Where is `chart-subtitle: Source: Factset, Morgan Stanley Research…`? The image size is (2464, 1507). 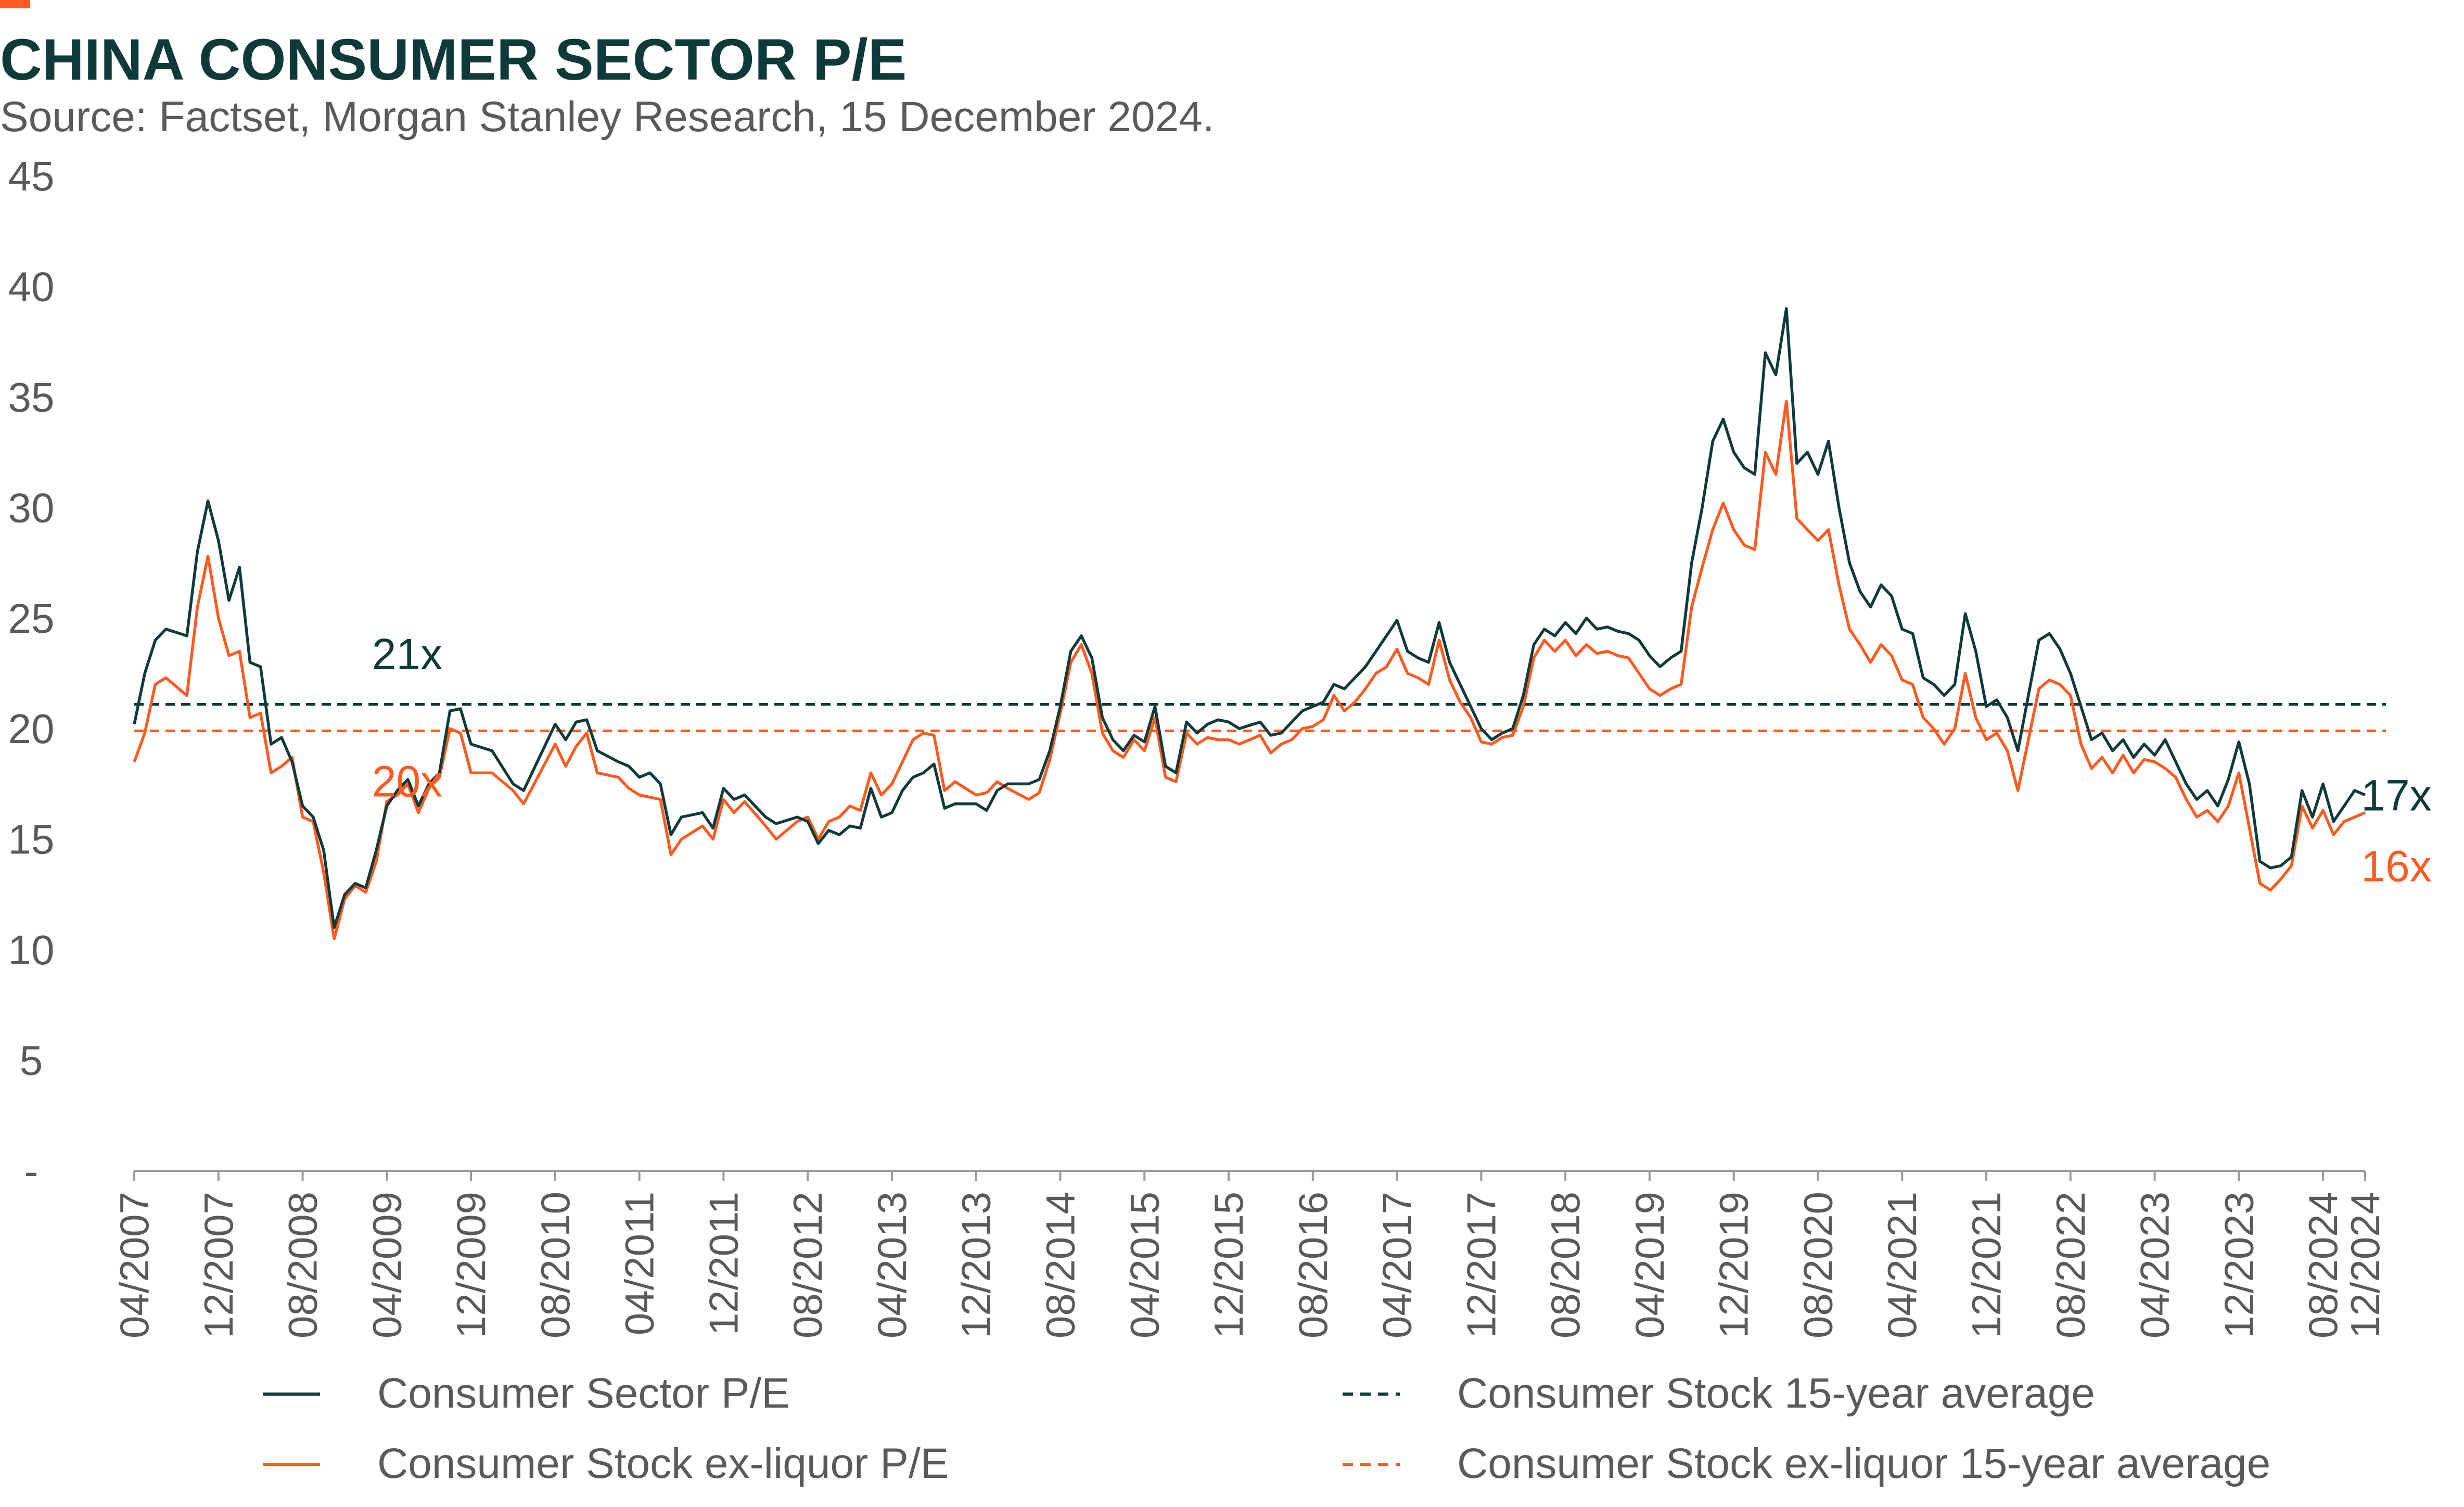 chart-subtitle: Source: Factset, Morgan Stanley Research… is located at coordinates (607, 117).